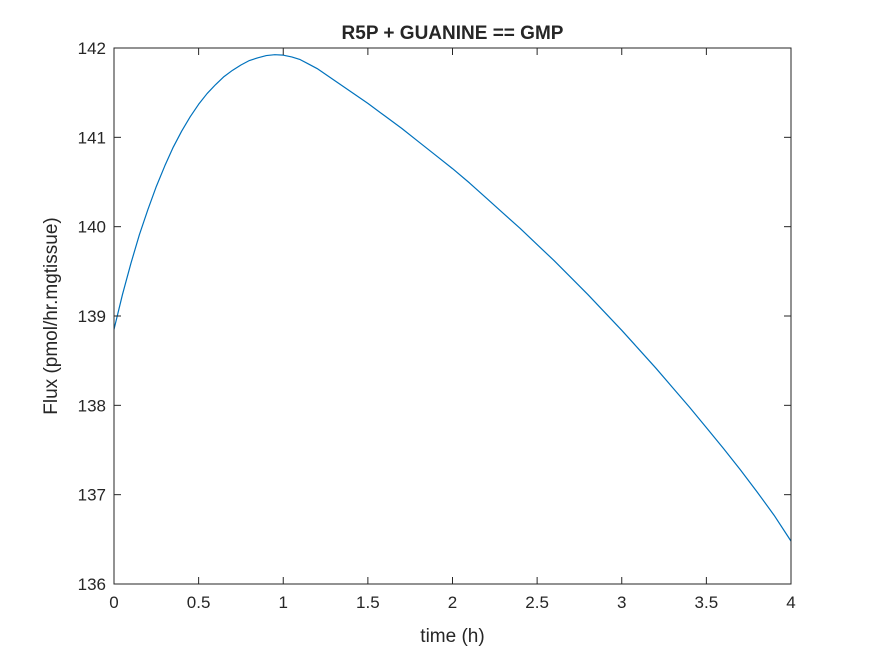 The width and height of the screenshot is (875, 661). Describe the element at coordinates (537, 602) in the screenshot. I see `x-tick-label: 2.5` at that location.